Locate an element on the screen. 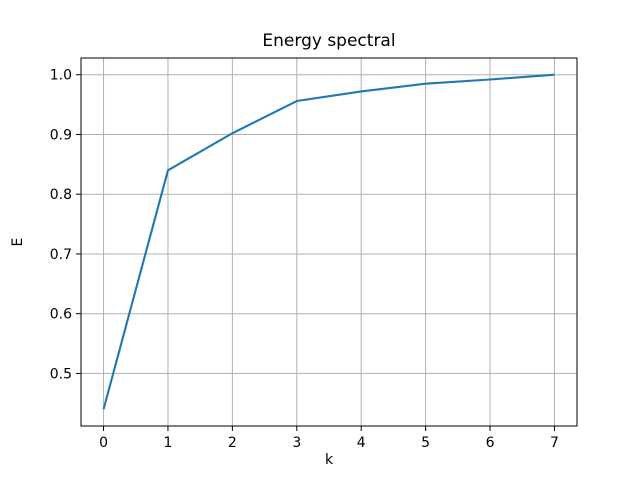 The image size is (640, 480). y-tick-label: 0.5 is located at coordinates (61, 374).